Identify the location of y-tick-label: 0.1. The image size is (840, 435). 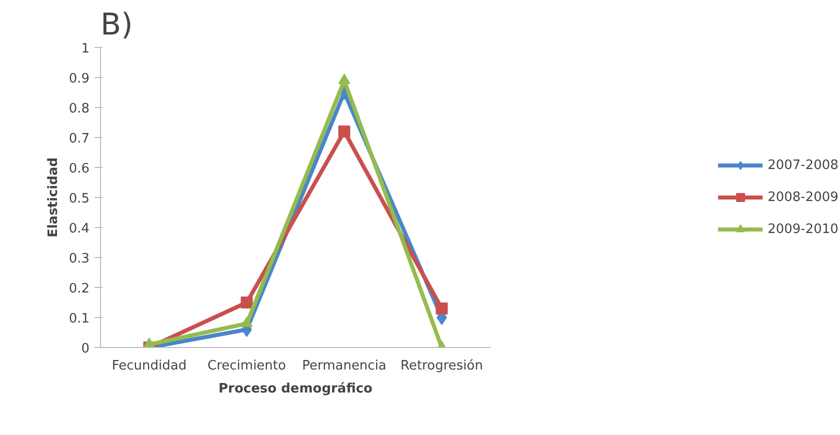
(79, 319).